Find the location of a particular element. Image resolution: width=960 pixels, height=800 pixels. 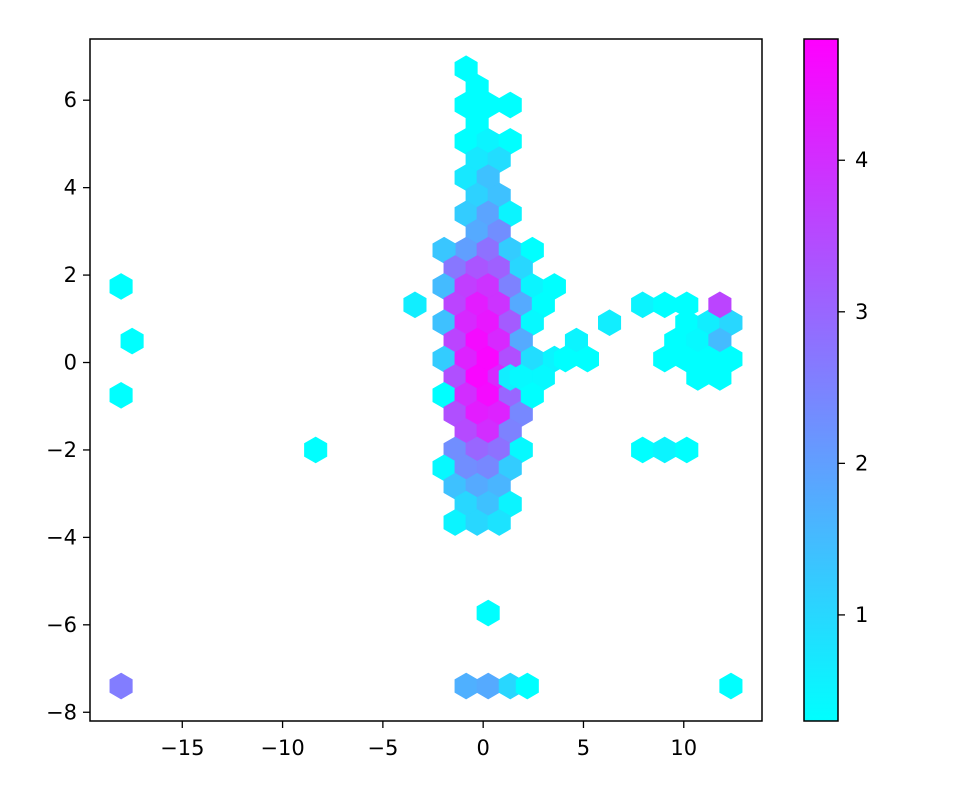

x-tick-label: 0 is located at coordinates (482, 748).